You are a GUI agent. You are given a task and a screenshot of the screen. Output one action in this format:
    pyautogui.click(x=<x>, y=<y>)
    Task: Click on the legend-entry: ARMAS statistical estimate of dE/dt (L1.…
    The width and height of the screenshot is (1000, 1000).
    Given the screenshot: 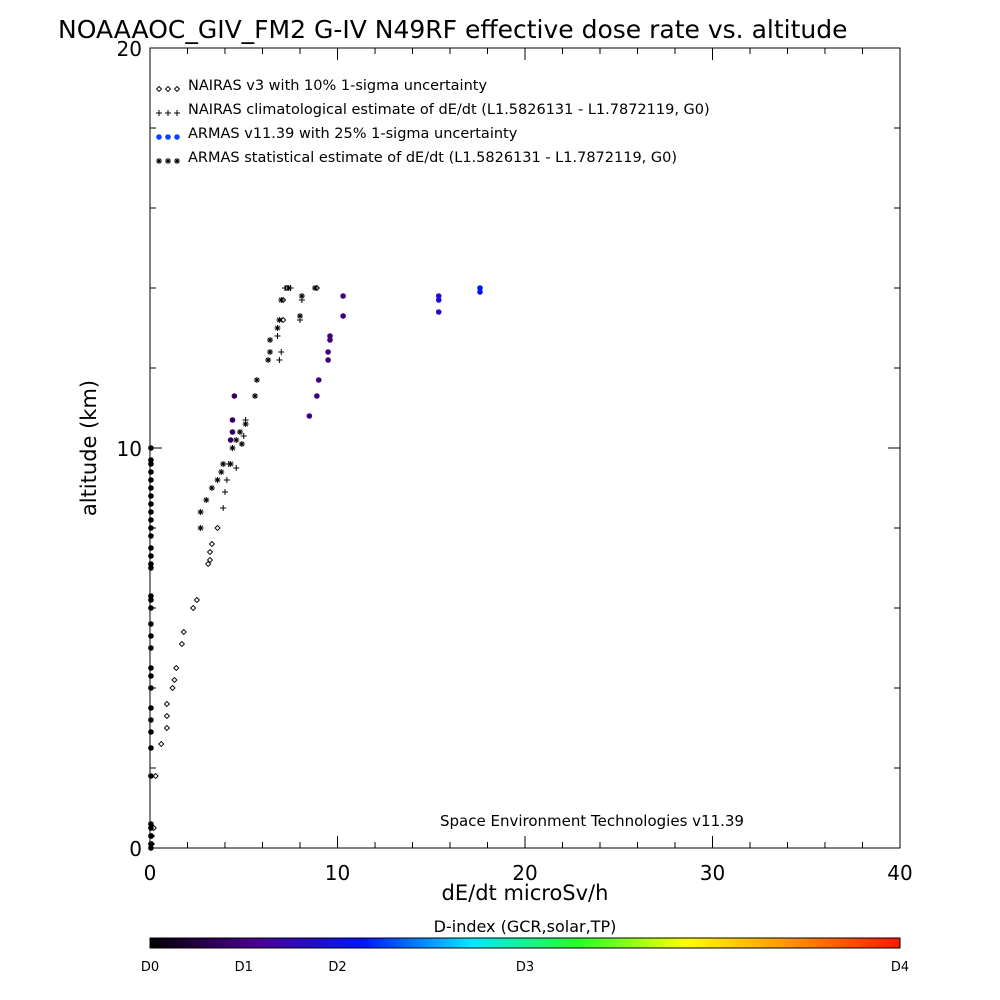 What is the action you would take?
    pyautogui.click(x=416, y=158)
    